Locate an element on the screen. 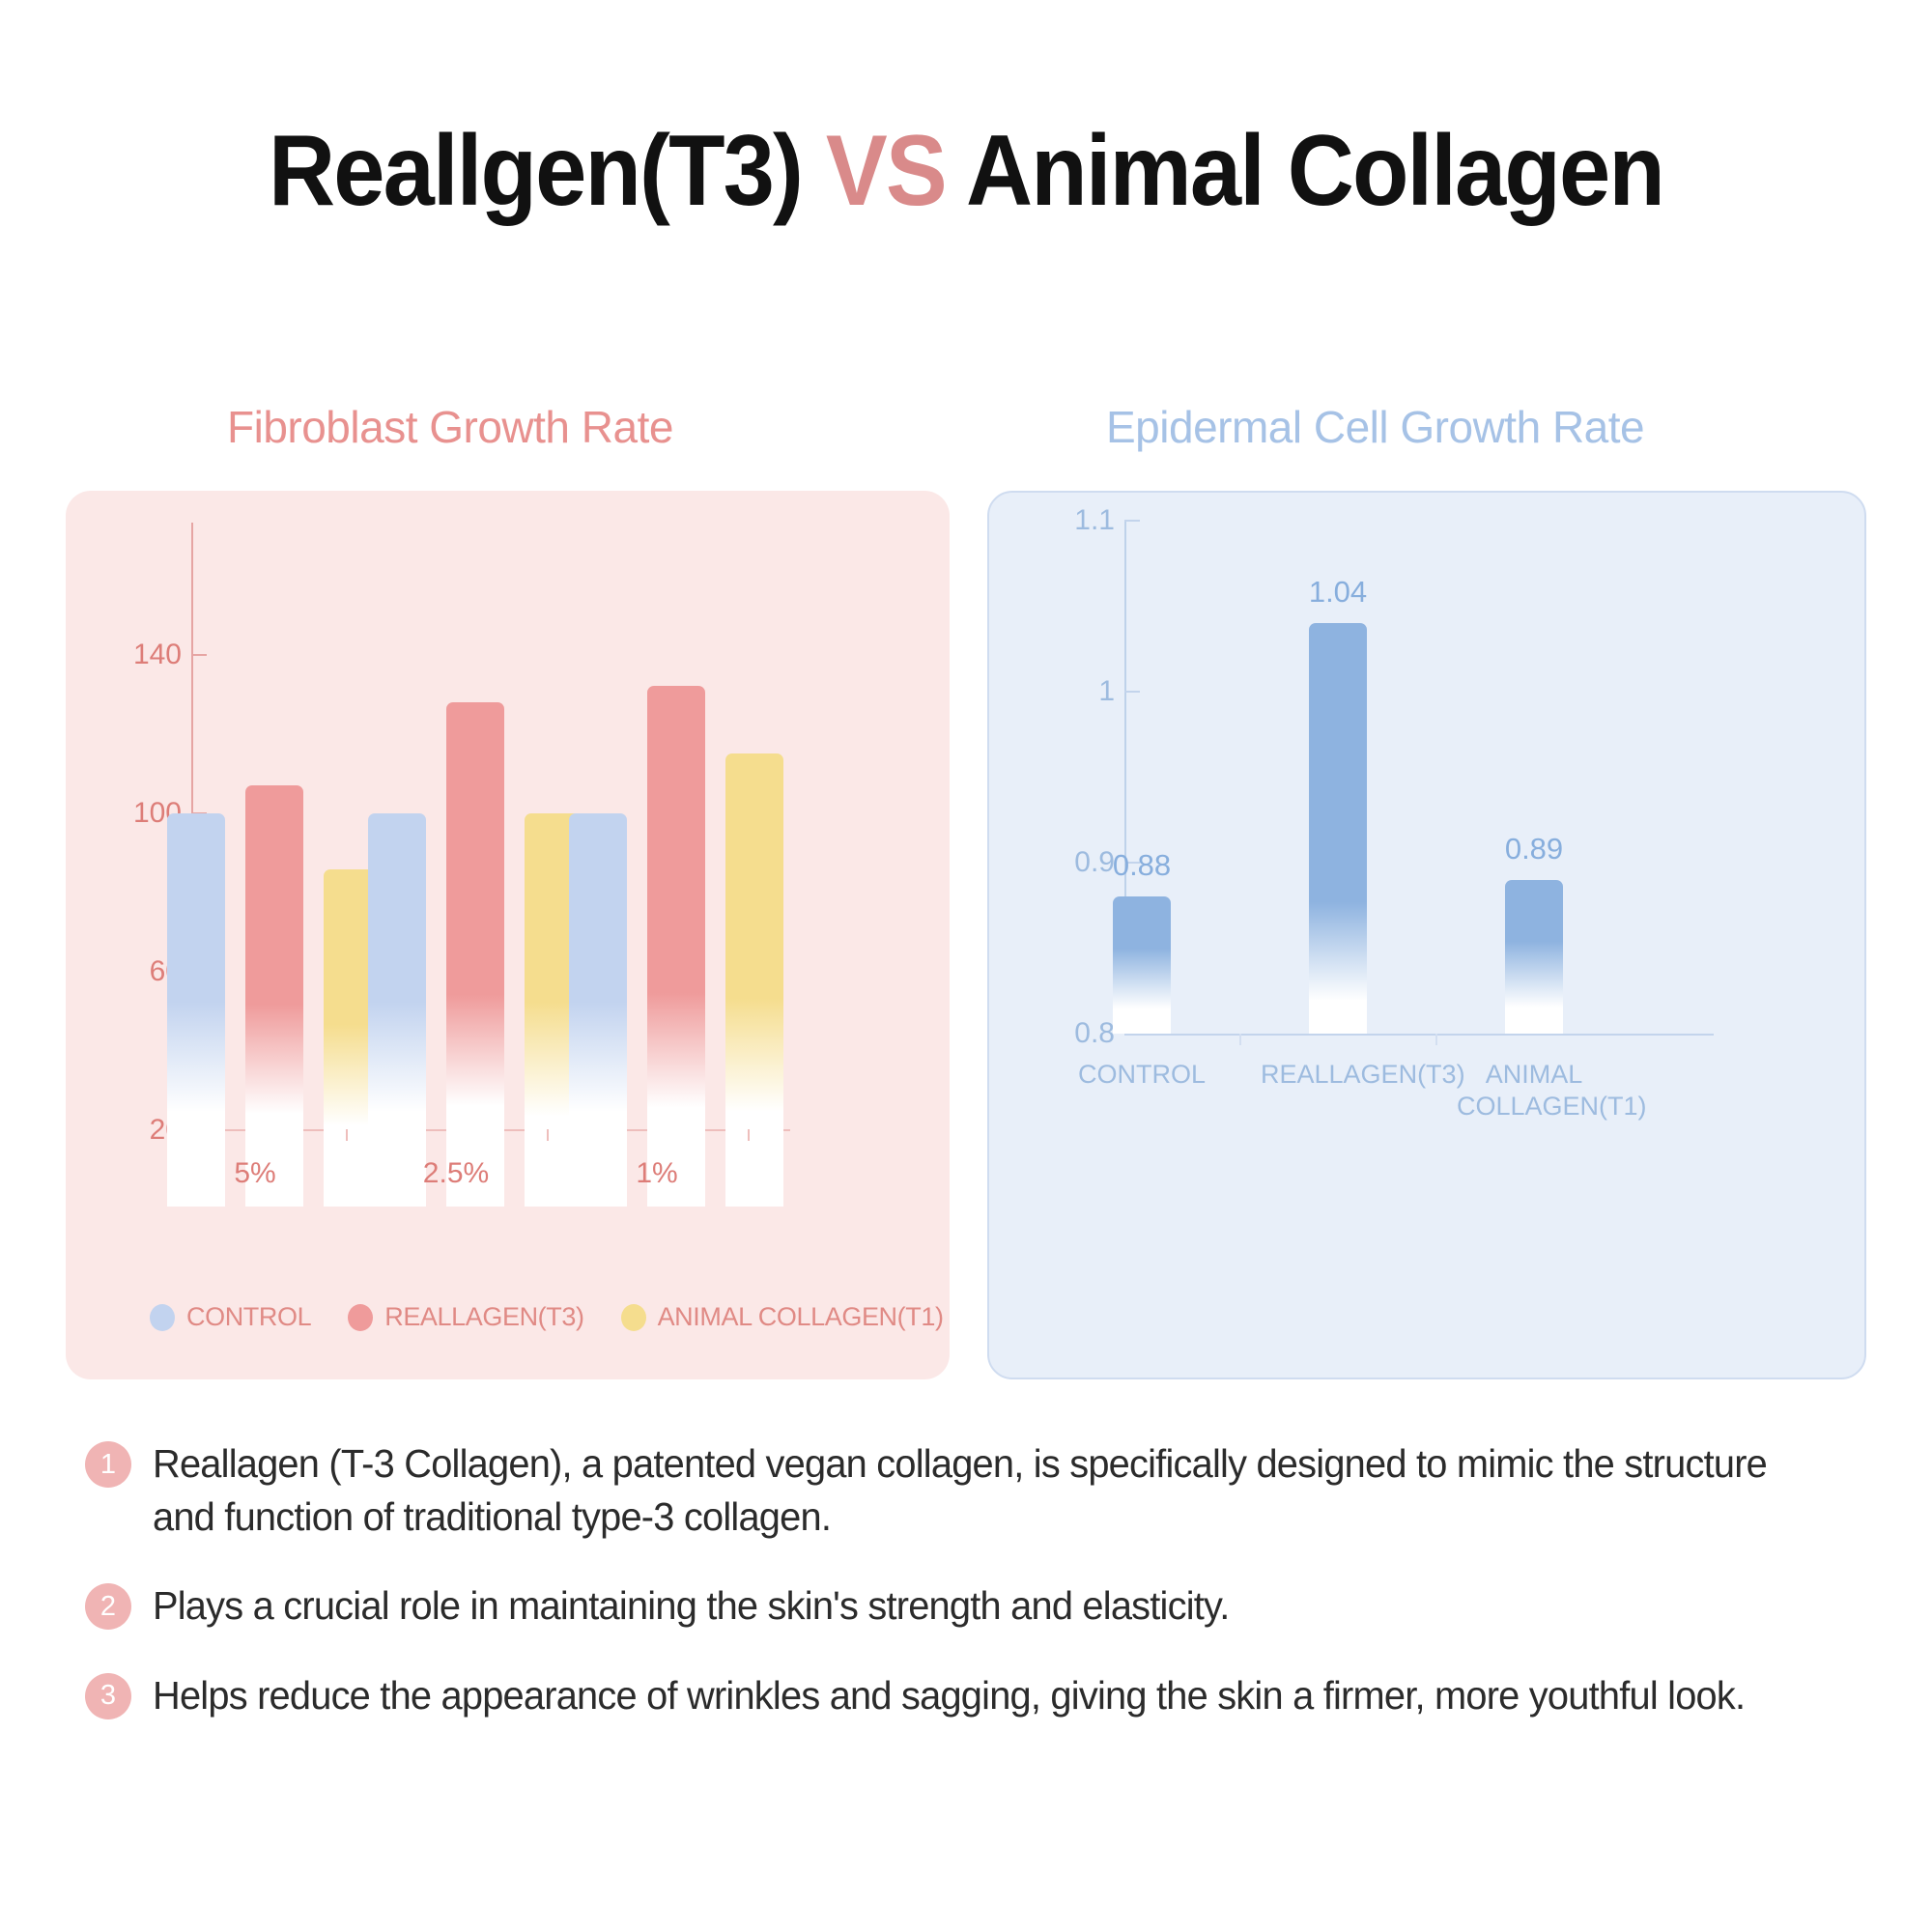  left-xcat-1pct: 1% is located at coordinates (657, 1173).